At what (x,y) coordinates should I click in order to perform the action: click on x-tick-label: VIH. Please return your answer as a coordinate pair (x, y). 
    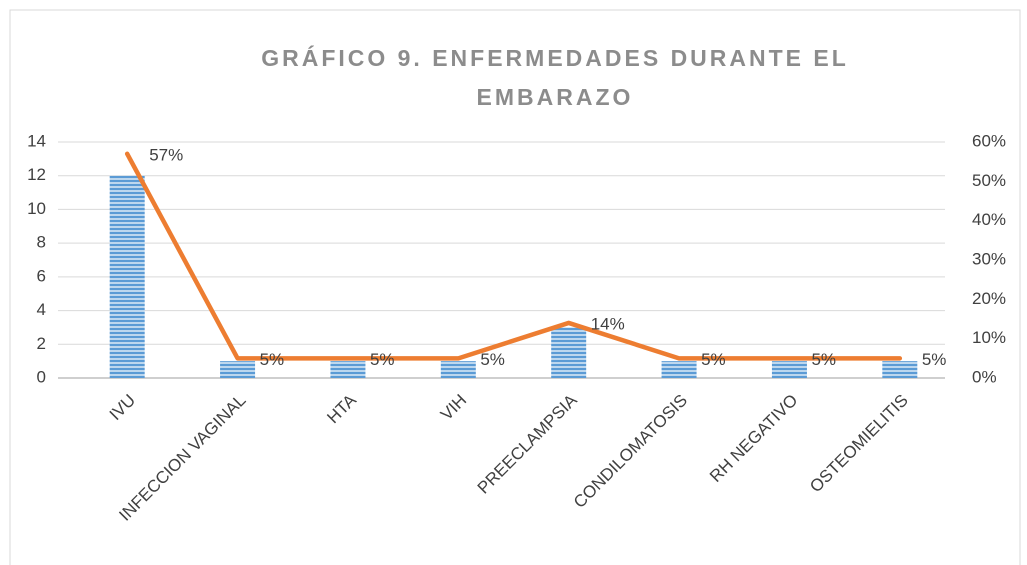
    Looking at the image, I should click on (453, 407).